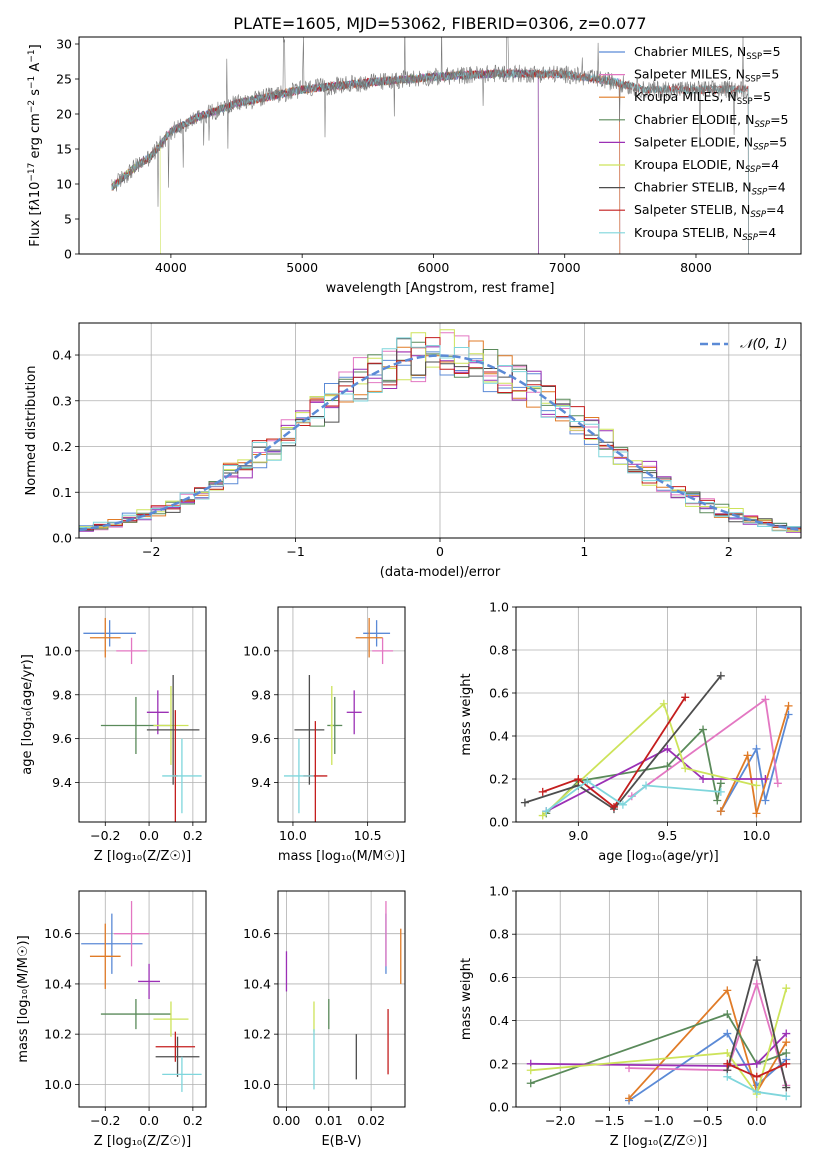 This screenshot has height=1170, width=819. Describe the element at coordinates (693, 187) in the screenshot. I see `legend-label: Chabrier STELIB, N` at that location.